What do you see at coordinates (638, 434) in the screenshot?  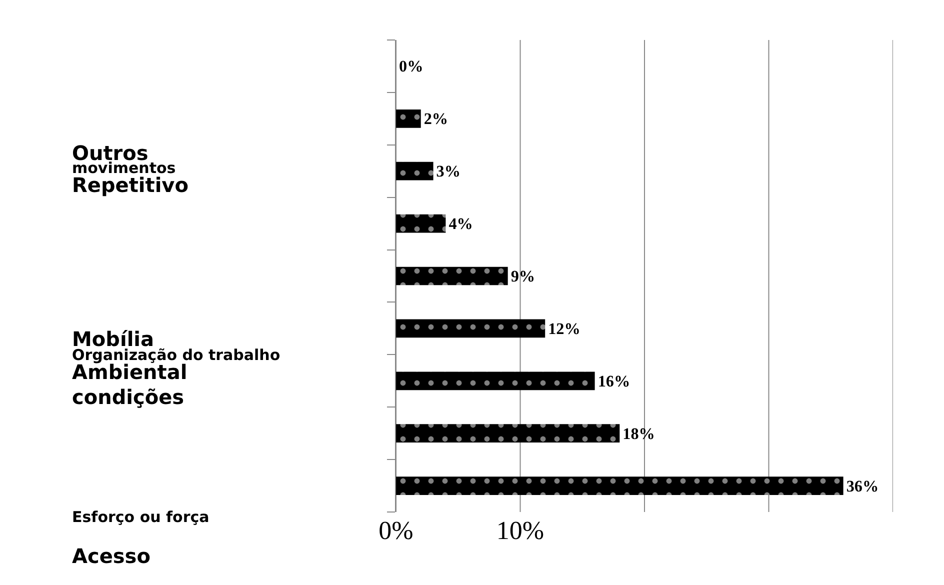 I see `data-label: 18%` at bounding box center [638, 434].